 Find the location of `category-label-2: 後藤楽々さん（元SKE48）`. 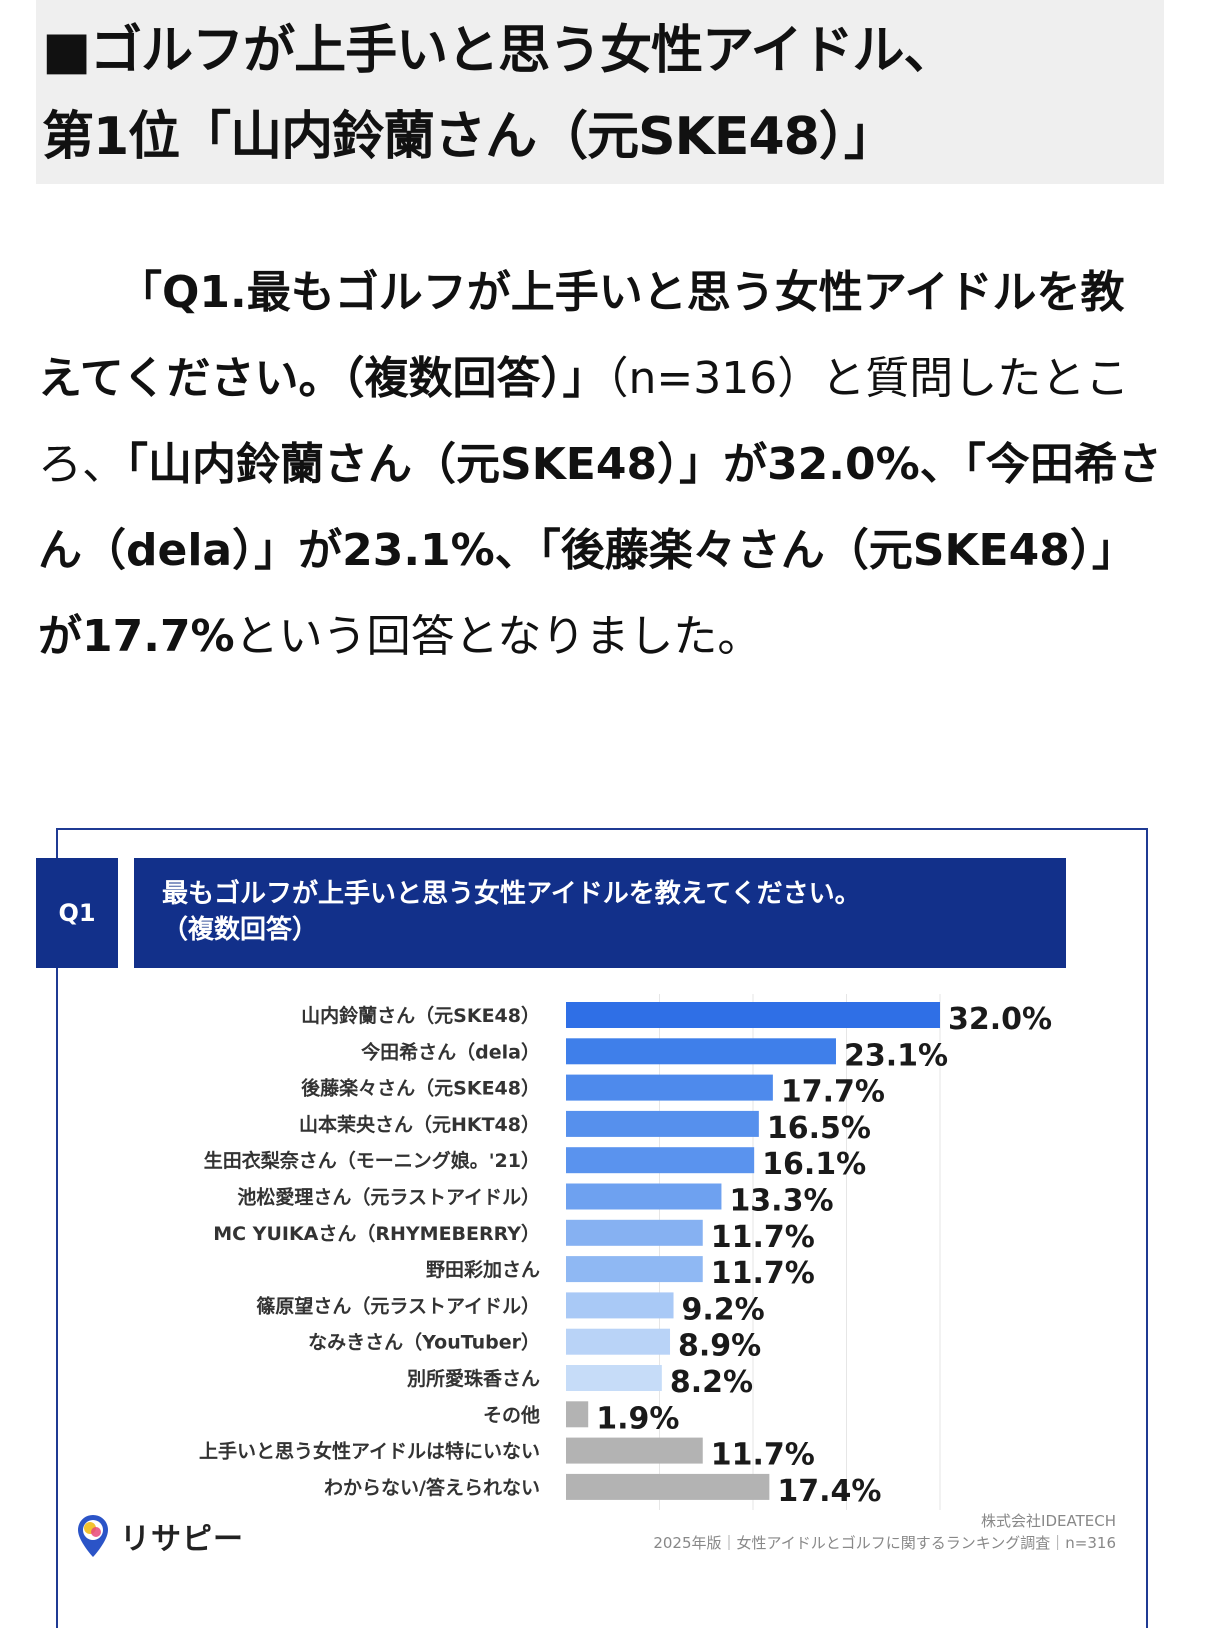

category-label-2: 後藤楽々さん（元SKE48） is located at coordinates (420, 1088).